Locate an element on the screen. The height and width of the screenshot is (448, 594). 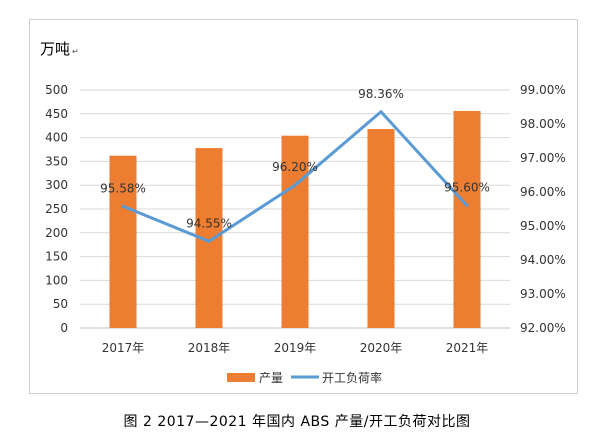
unit-label: 万吨 ↵ is located at coordinates (59, 48).